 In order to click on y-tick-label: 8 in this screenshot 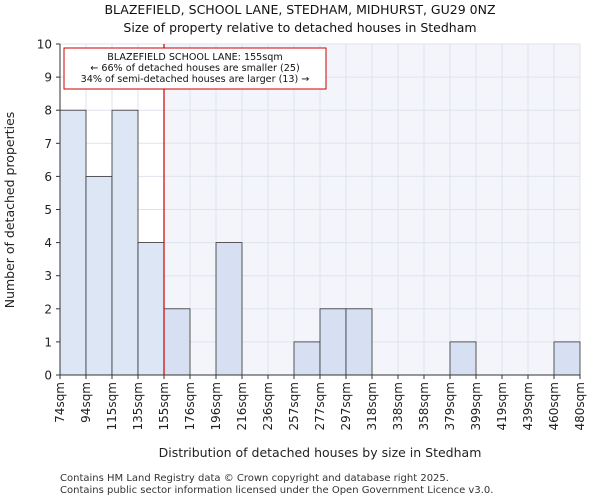, I will do `click(48, 111)`.